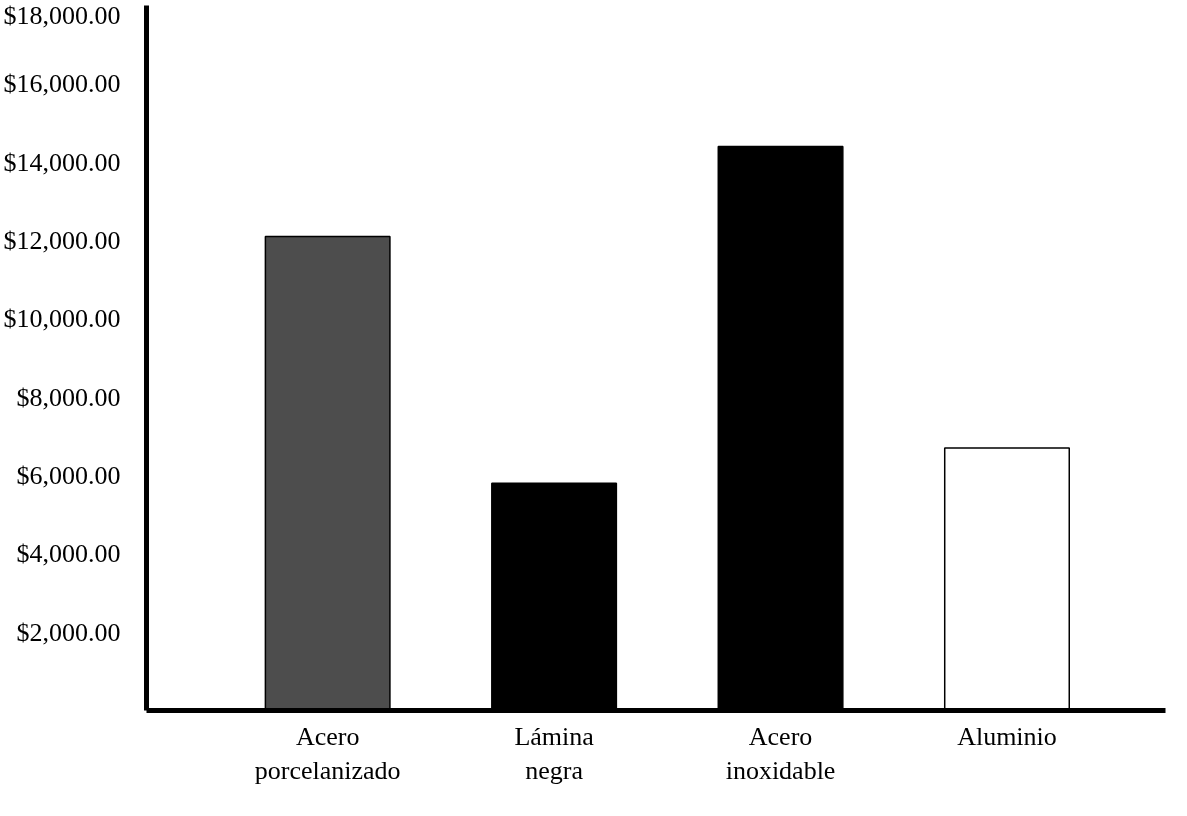 This screenshot has height=816, width=1187. What do you see at coordinates (68, 632) in the screenshot?
I see `y-tick-label: $2,000.00` at bounding box center [68, 632].